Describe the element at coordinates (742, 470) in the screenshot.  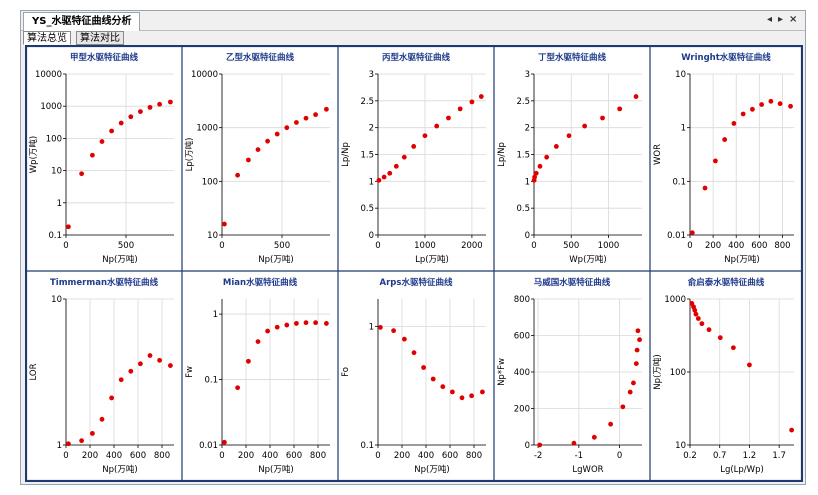
I see `x-axis-label: Lg(Lp/Wp)` at that location.